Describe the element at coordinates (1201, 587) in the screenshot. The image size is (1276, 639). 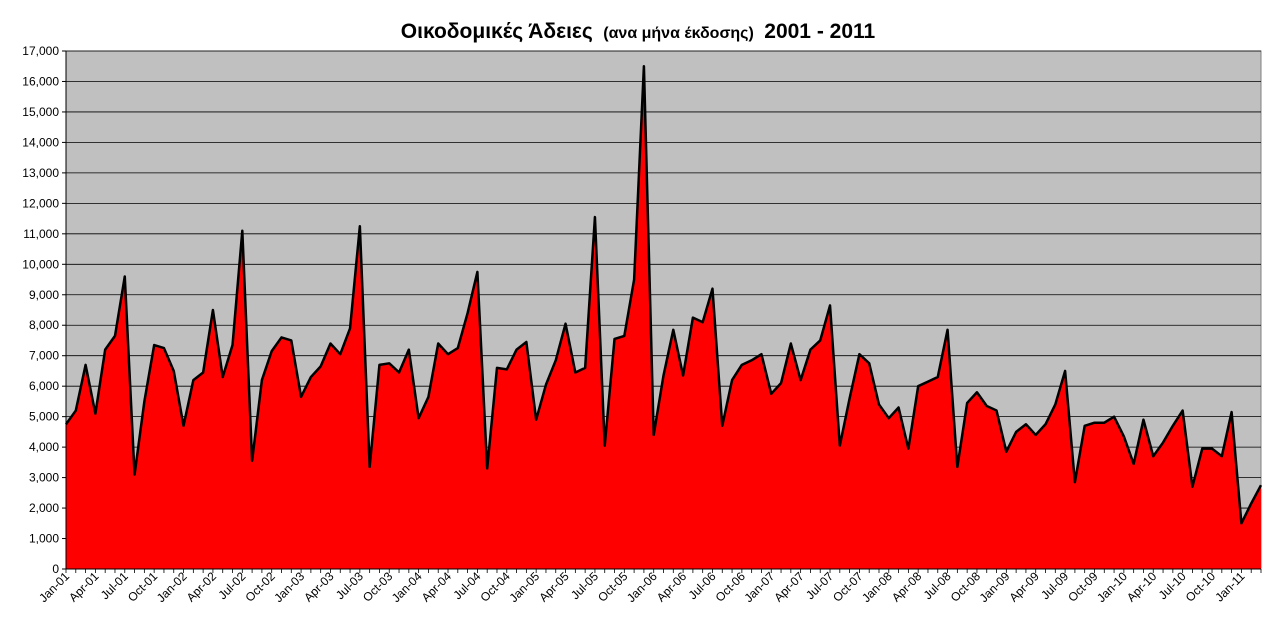
I see `x-tick-label: Oct-10` at that location.